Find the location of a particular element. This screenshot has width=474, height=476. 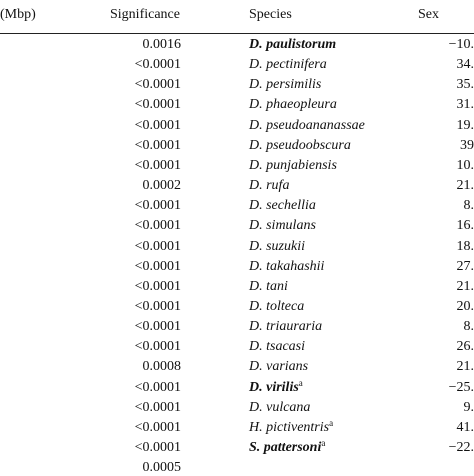

species: D. sechellia is located at coordinates (282, 205).